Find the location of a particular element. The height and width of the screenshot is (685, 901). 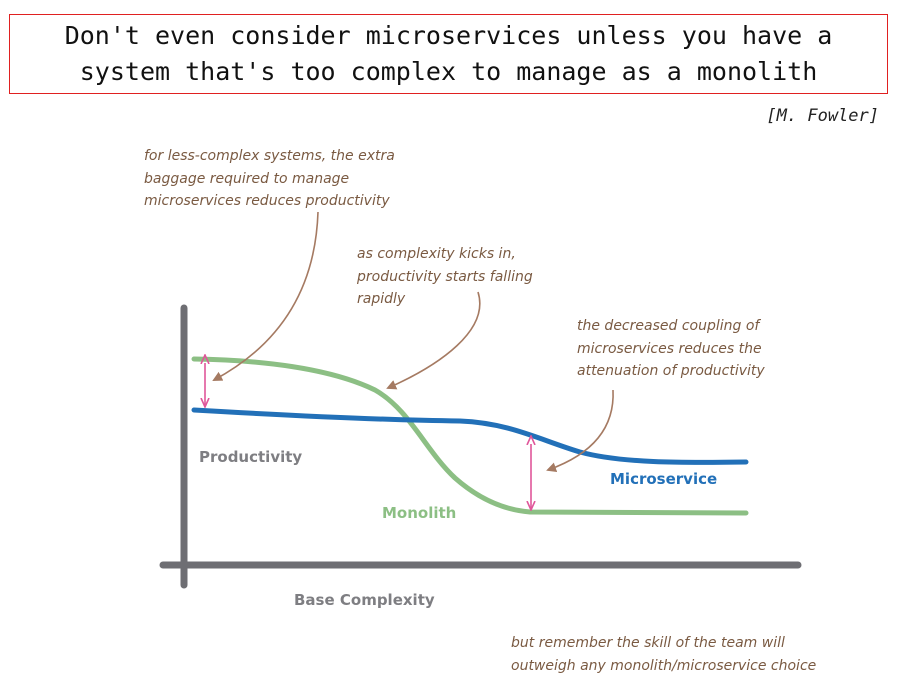

microservice-label: Microservice is located at coordinates (664, 479).